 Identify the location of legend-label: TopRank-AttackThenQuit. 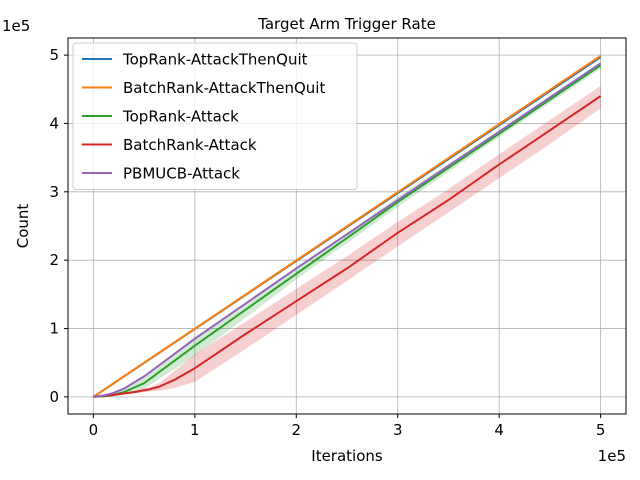
(215, 60).